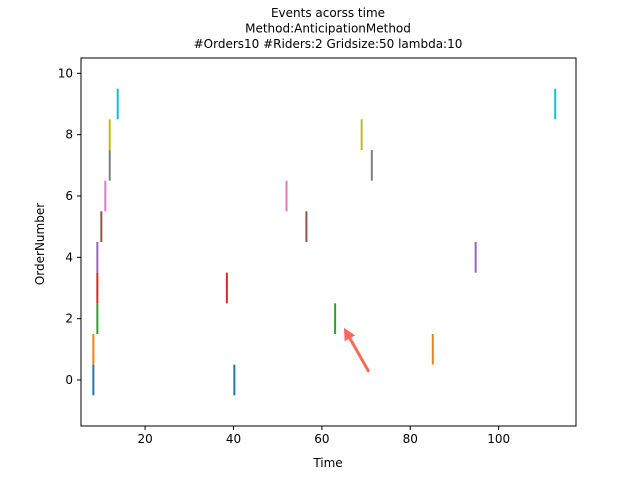 The height and width of the screenshot is (484, 640). What do you see at coordinates (40, 244) in the screenshot?
I see `y-axis-label: OrderNumber` at bounding box center [40, 244].